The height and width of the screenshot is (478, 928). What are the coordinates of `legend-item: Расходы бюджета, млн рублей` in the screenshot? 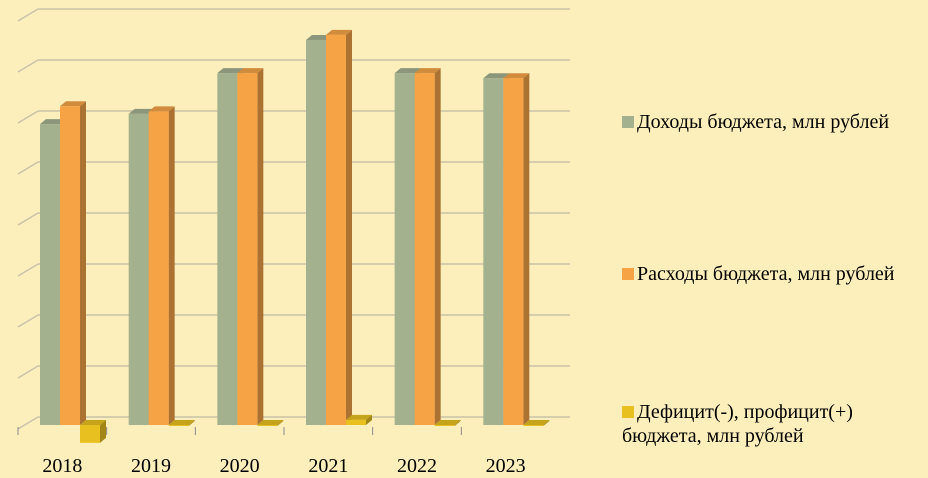 It's located at (772, 274).